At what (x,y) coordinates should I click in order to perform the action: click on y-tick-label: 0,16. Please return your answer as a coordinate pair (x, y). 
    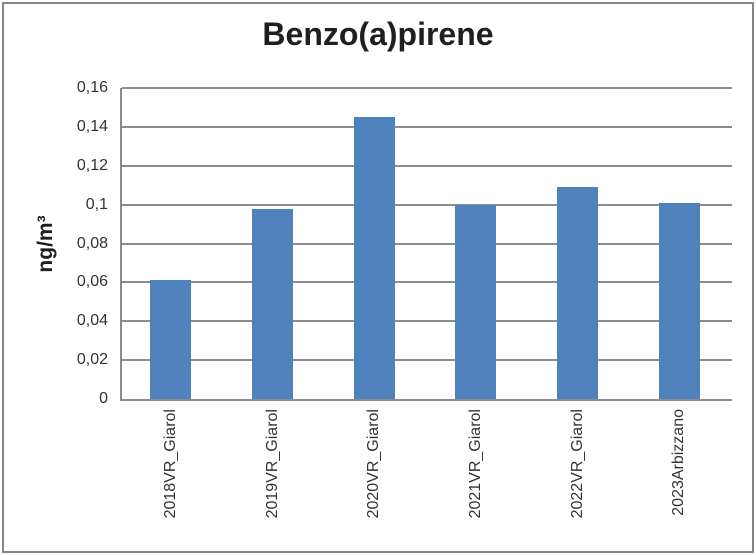
    Looking at the image, I should click on (92, 87).